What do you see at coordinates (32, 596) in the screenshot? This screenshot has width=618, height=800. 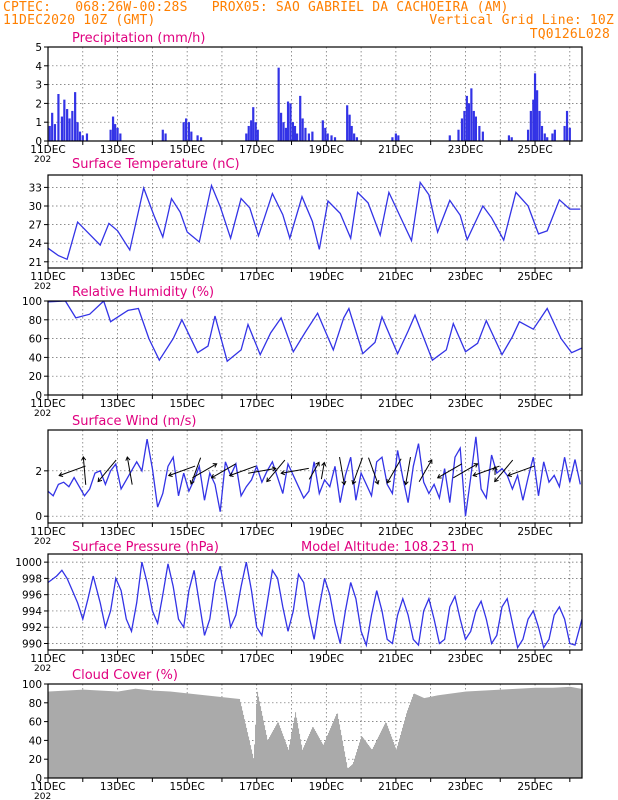 I see `y-tick-label: 996` at bounding box center [32, 596].